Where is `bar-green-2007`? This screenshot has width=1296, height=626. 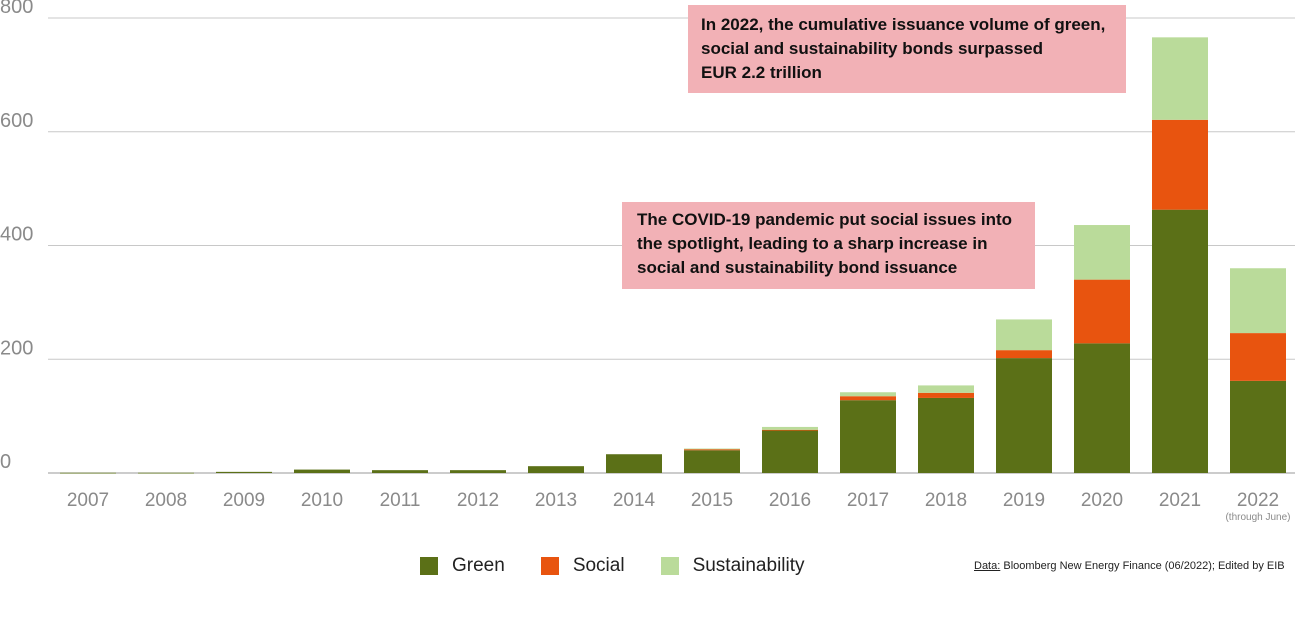
bar-green-2007 is located at coordinates (88, 473).